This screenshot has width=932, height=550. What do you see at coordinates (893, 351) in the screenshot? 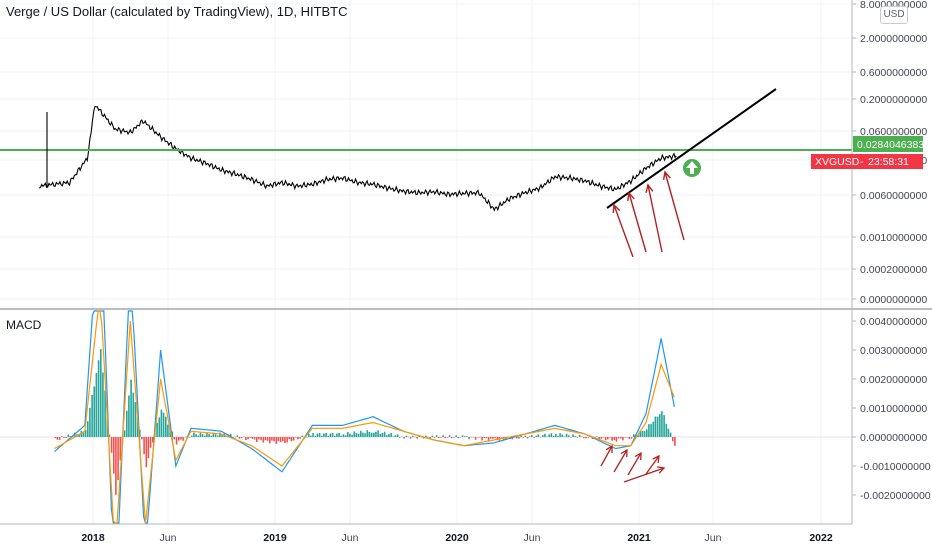
I see `macd-axis-tick-label: 0.0030000000` at bounding box center [893, 351].